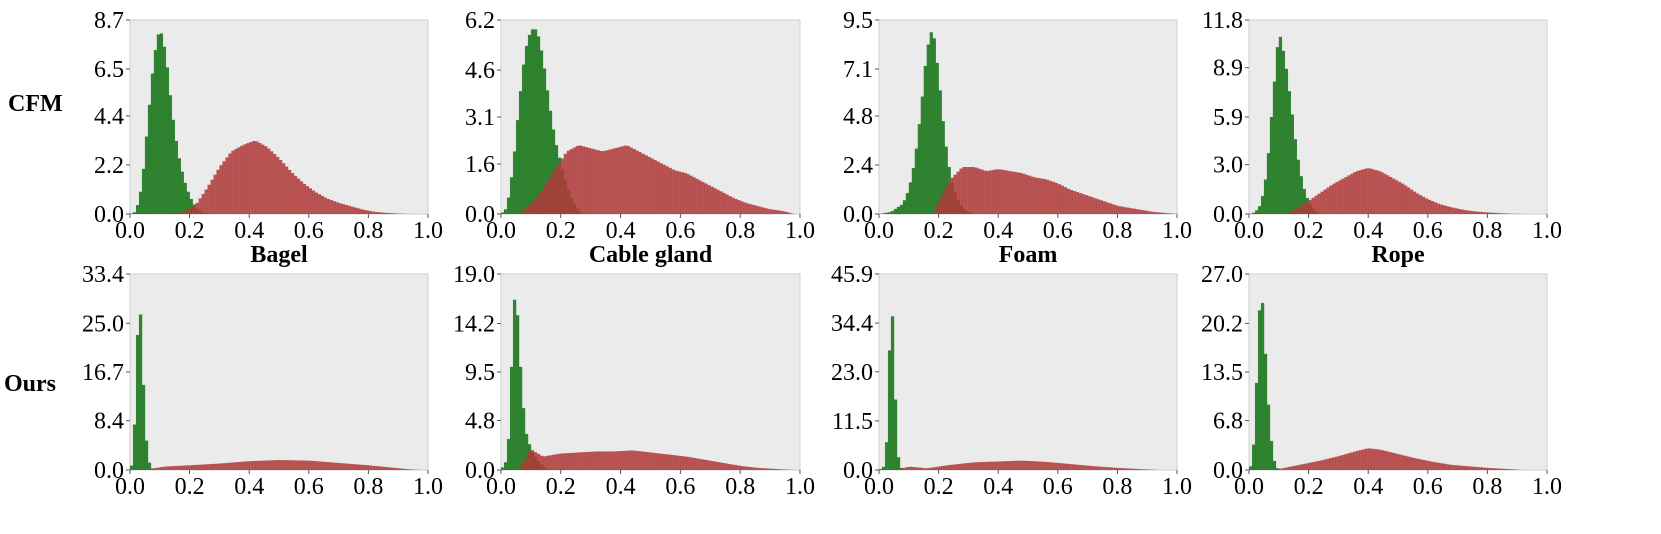 Image resolution: width=1661 pixels, height=534 pixels. What do you see at coordinates (879, 487) in the screenshot?
I see `x-tick-label: 0.0` at bounding box center [879, 487].